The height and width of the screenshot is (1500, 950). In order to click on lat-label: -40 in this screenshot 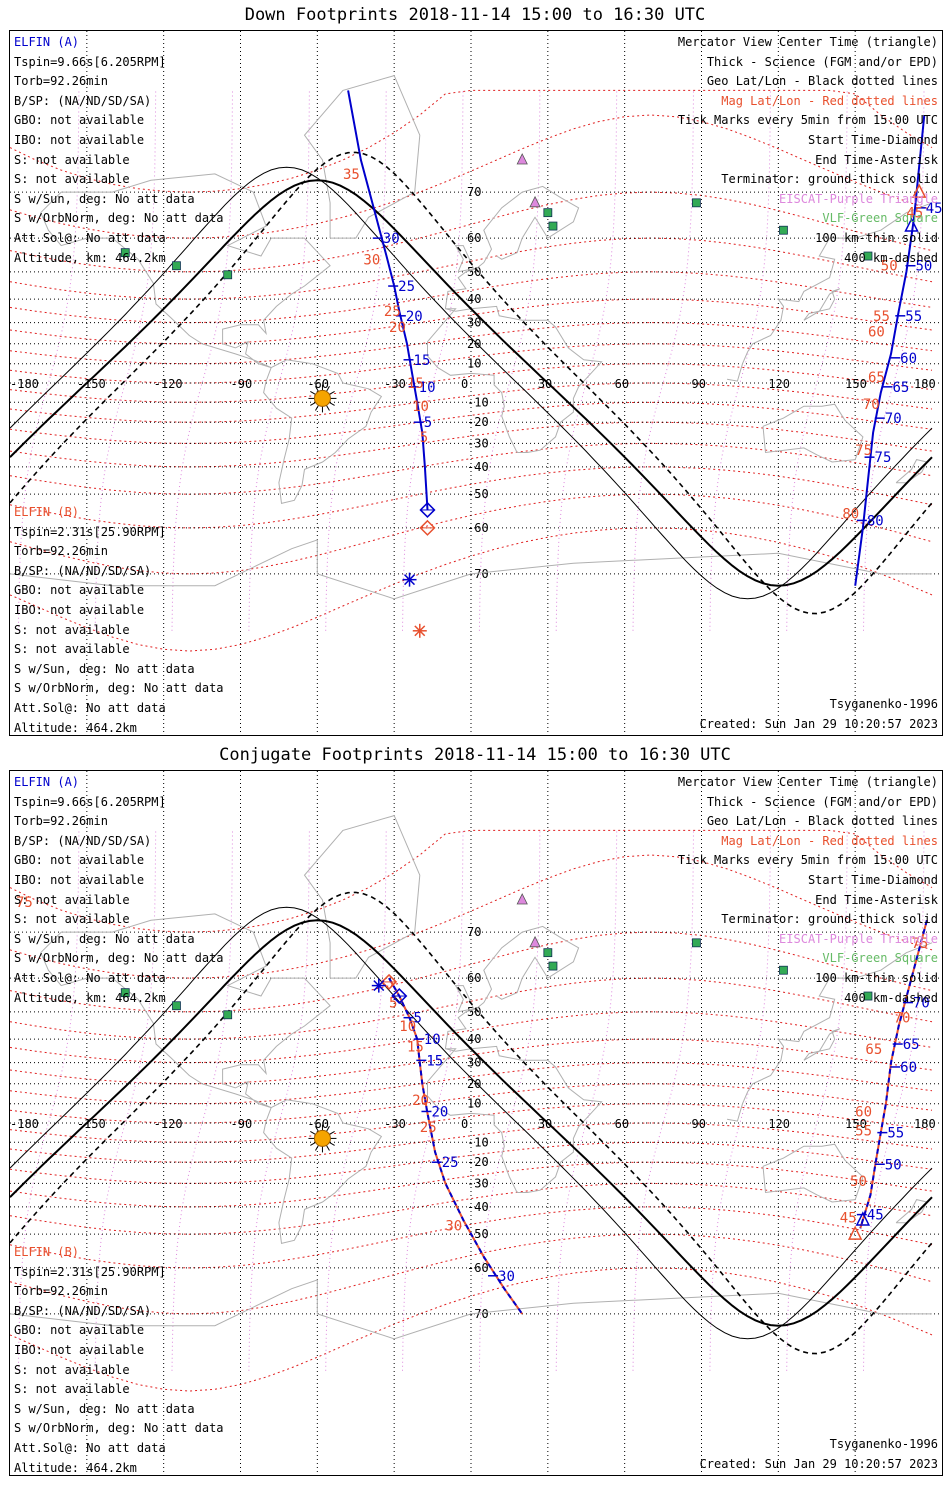, I will do `click(478, 1207)`.